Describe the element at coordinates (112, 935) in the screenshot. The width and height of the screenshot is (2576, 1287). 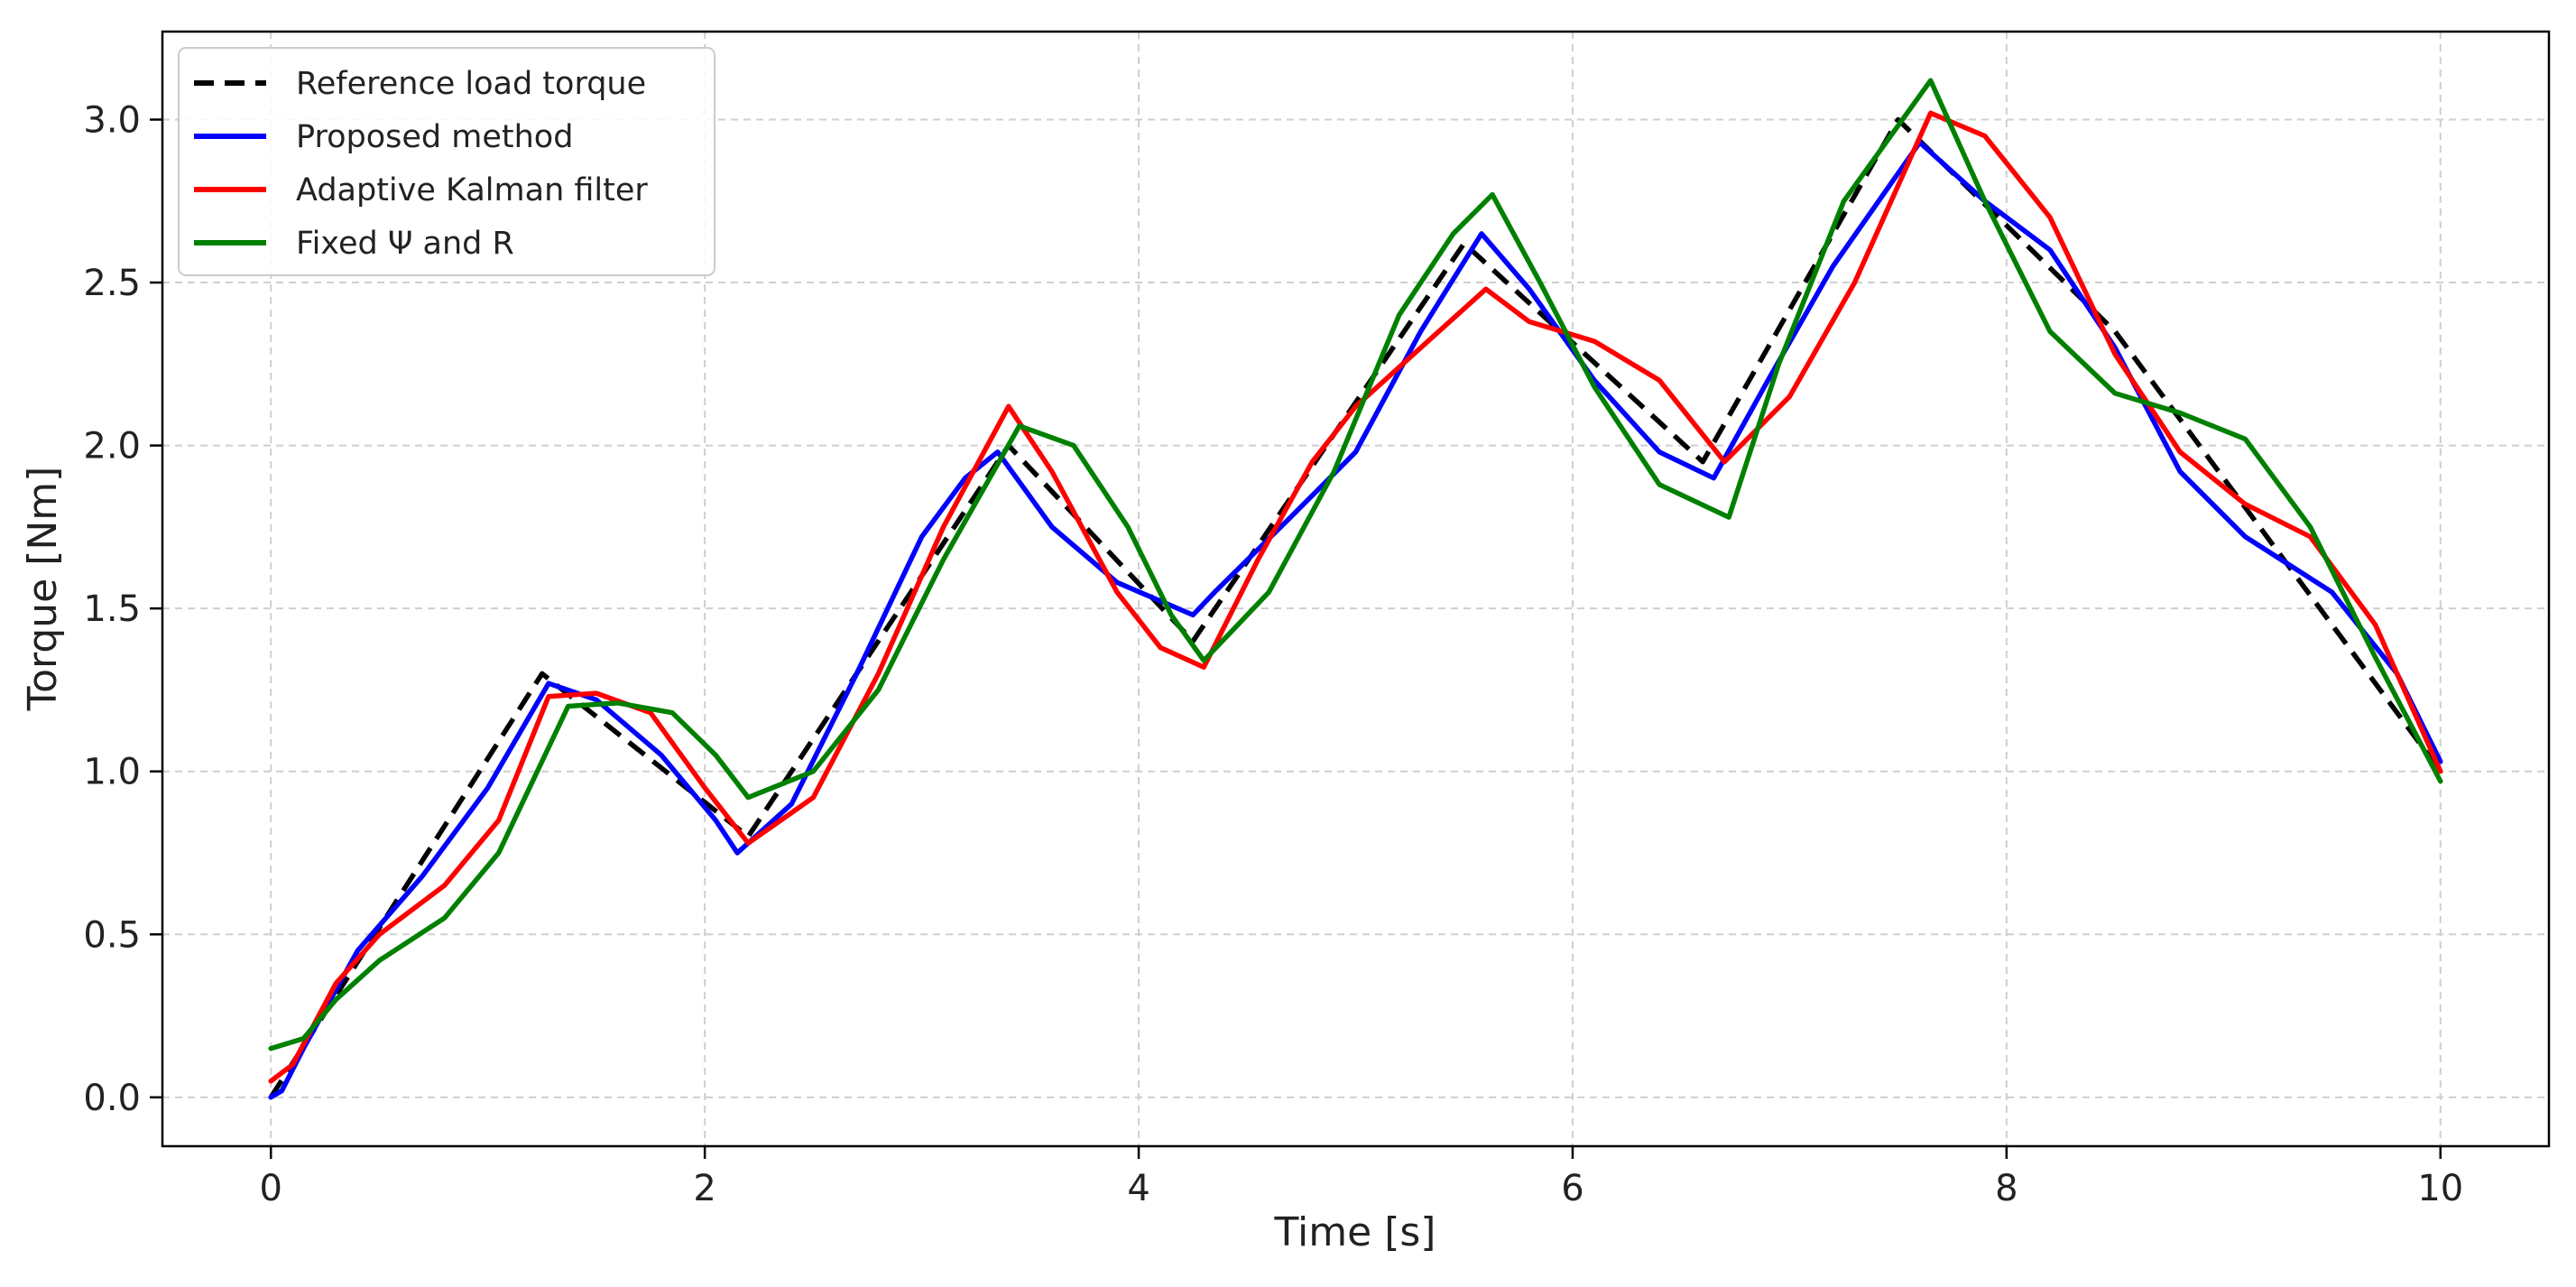
I see `y-tick-label: 0.5` at that location.